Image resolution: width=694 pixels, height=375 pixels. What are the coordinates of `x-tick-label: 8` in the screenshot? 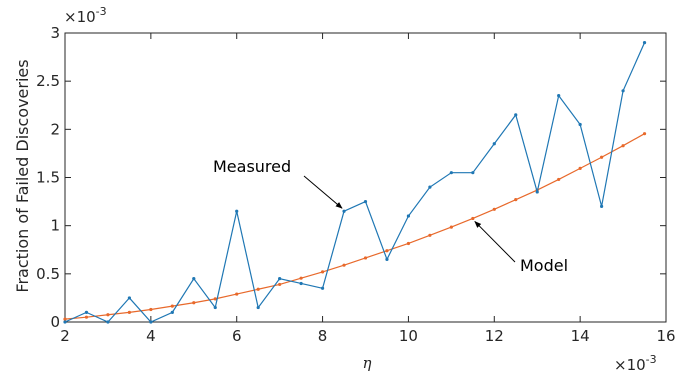 It's located at (323, 336).